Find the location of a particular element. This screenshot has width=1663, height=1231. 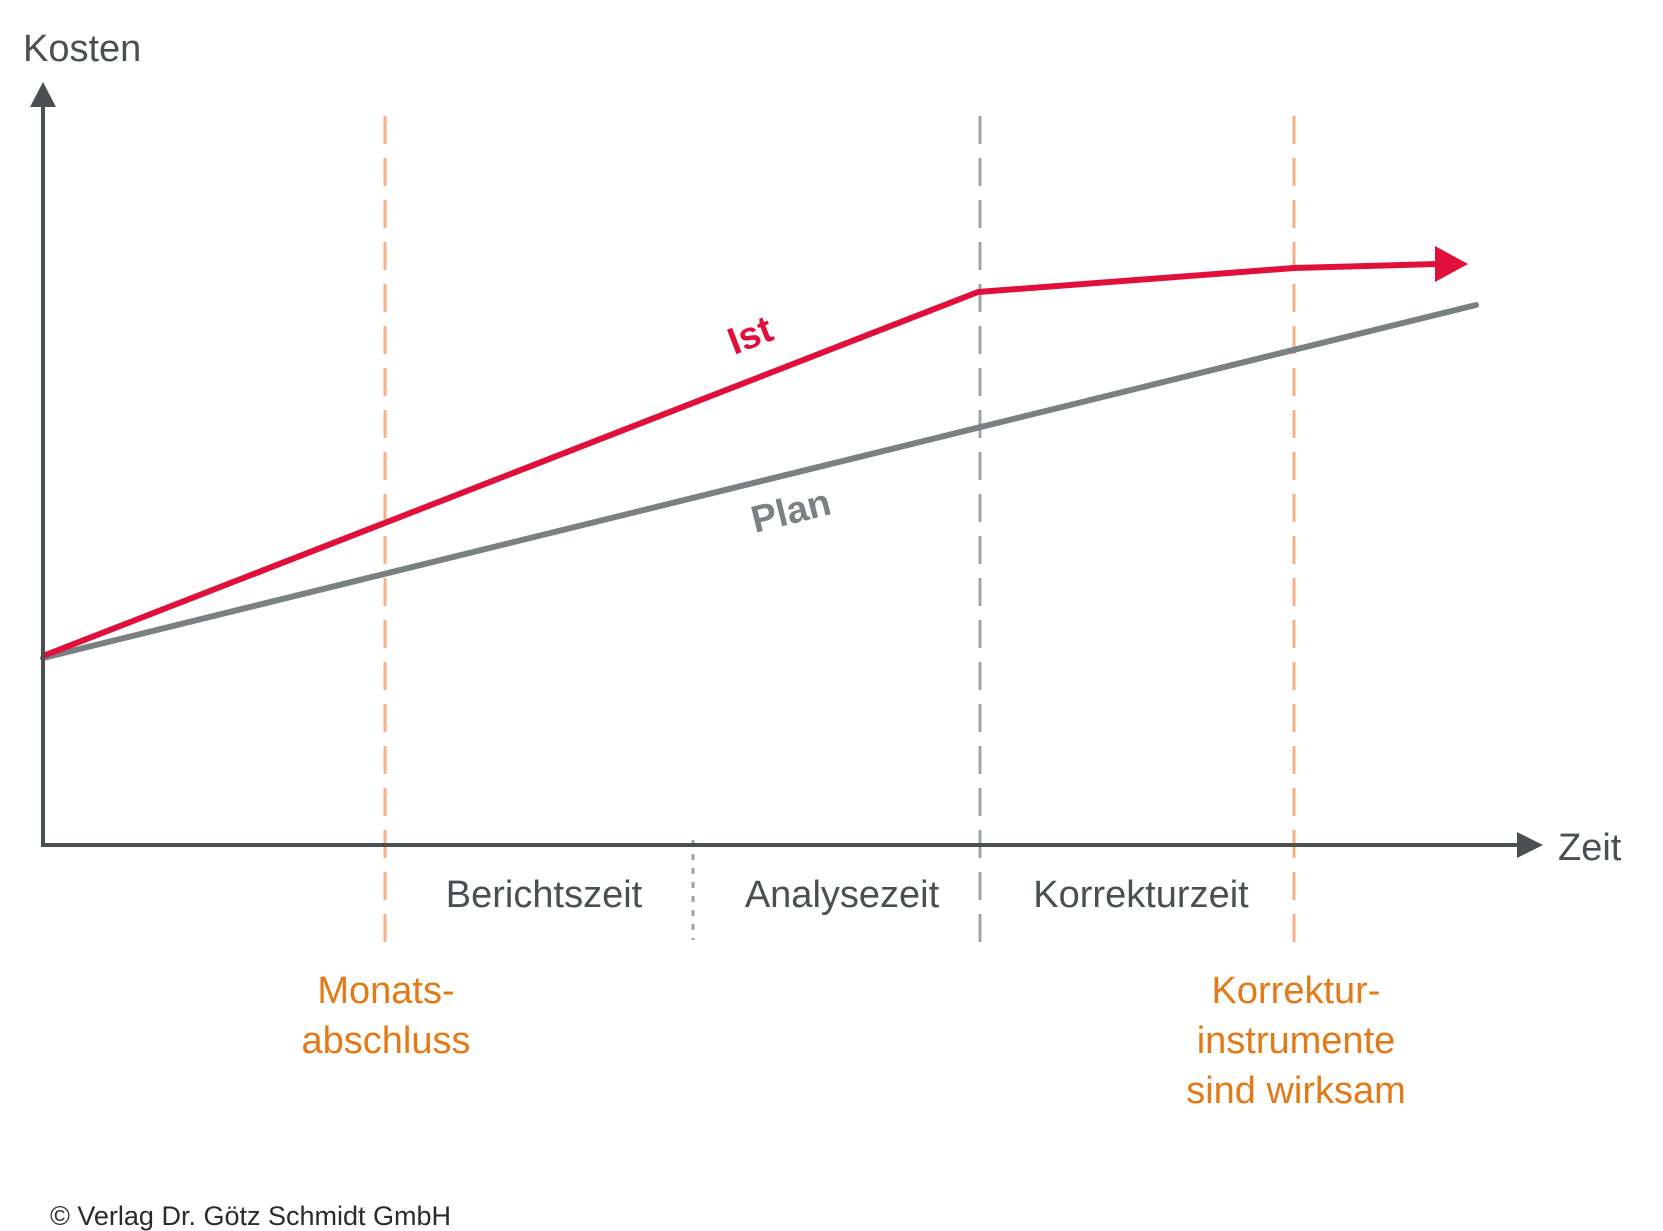

korrektur-label-line-3: sind wirksam is located at coordinates (1296, 1091).